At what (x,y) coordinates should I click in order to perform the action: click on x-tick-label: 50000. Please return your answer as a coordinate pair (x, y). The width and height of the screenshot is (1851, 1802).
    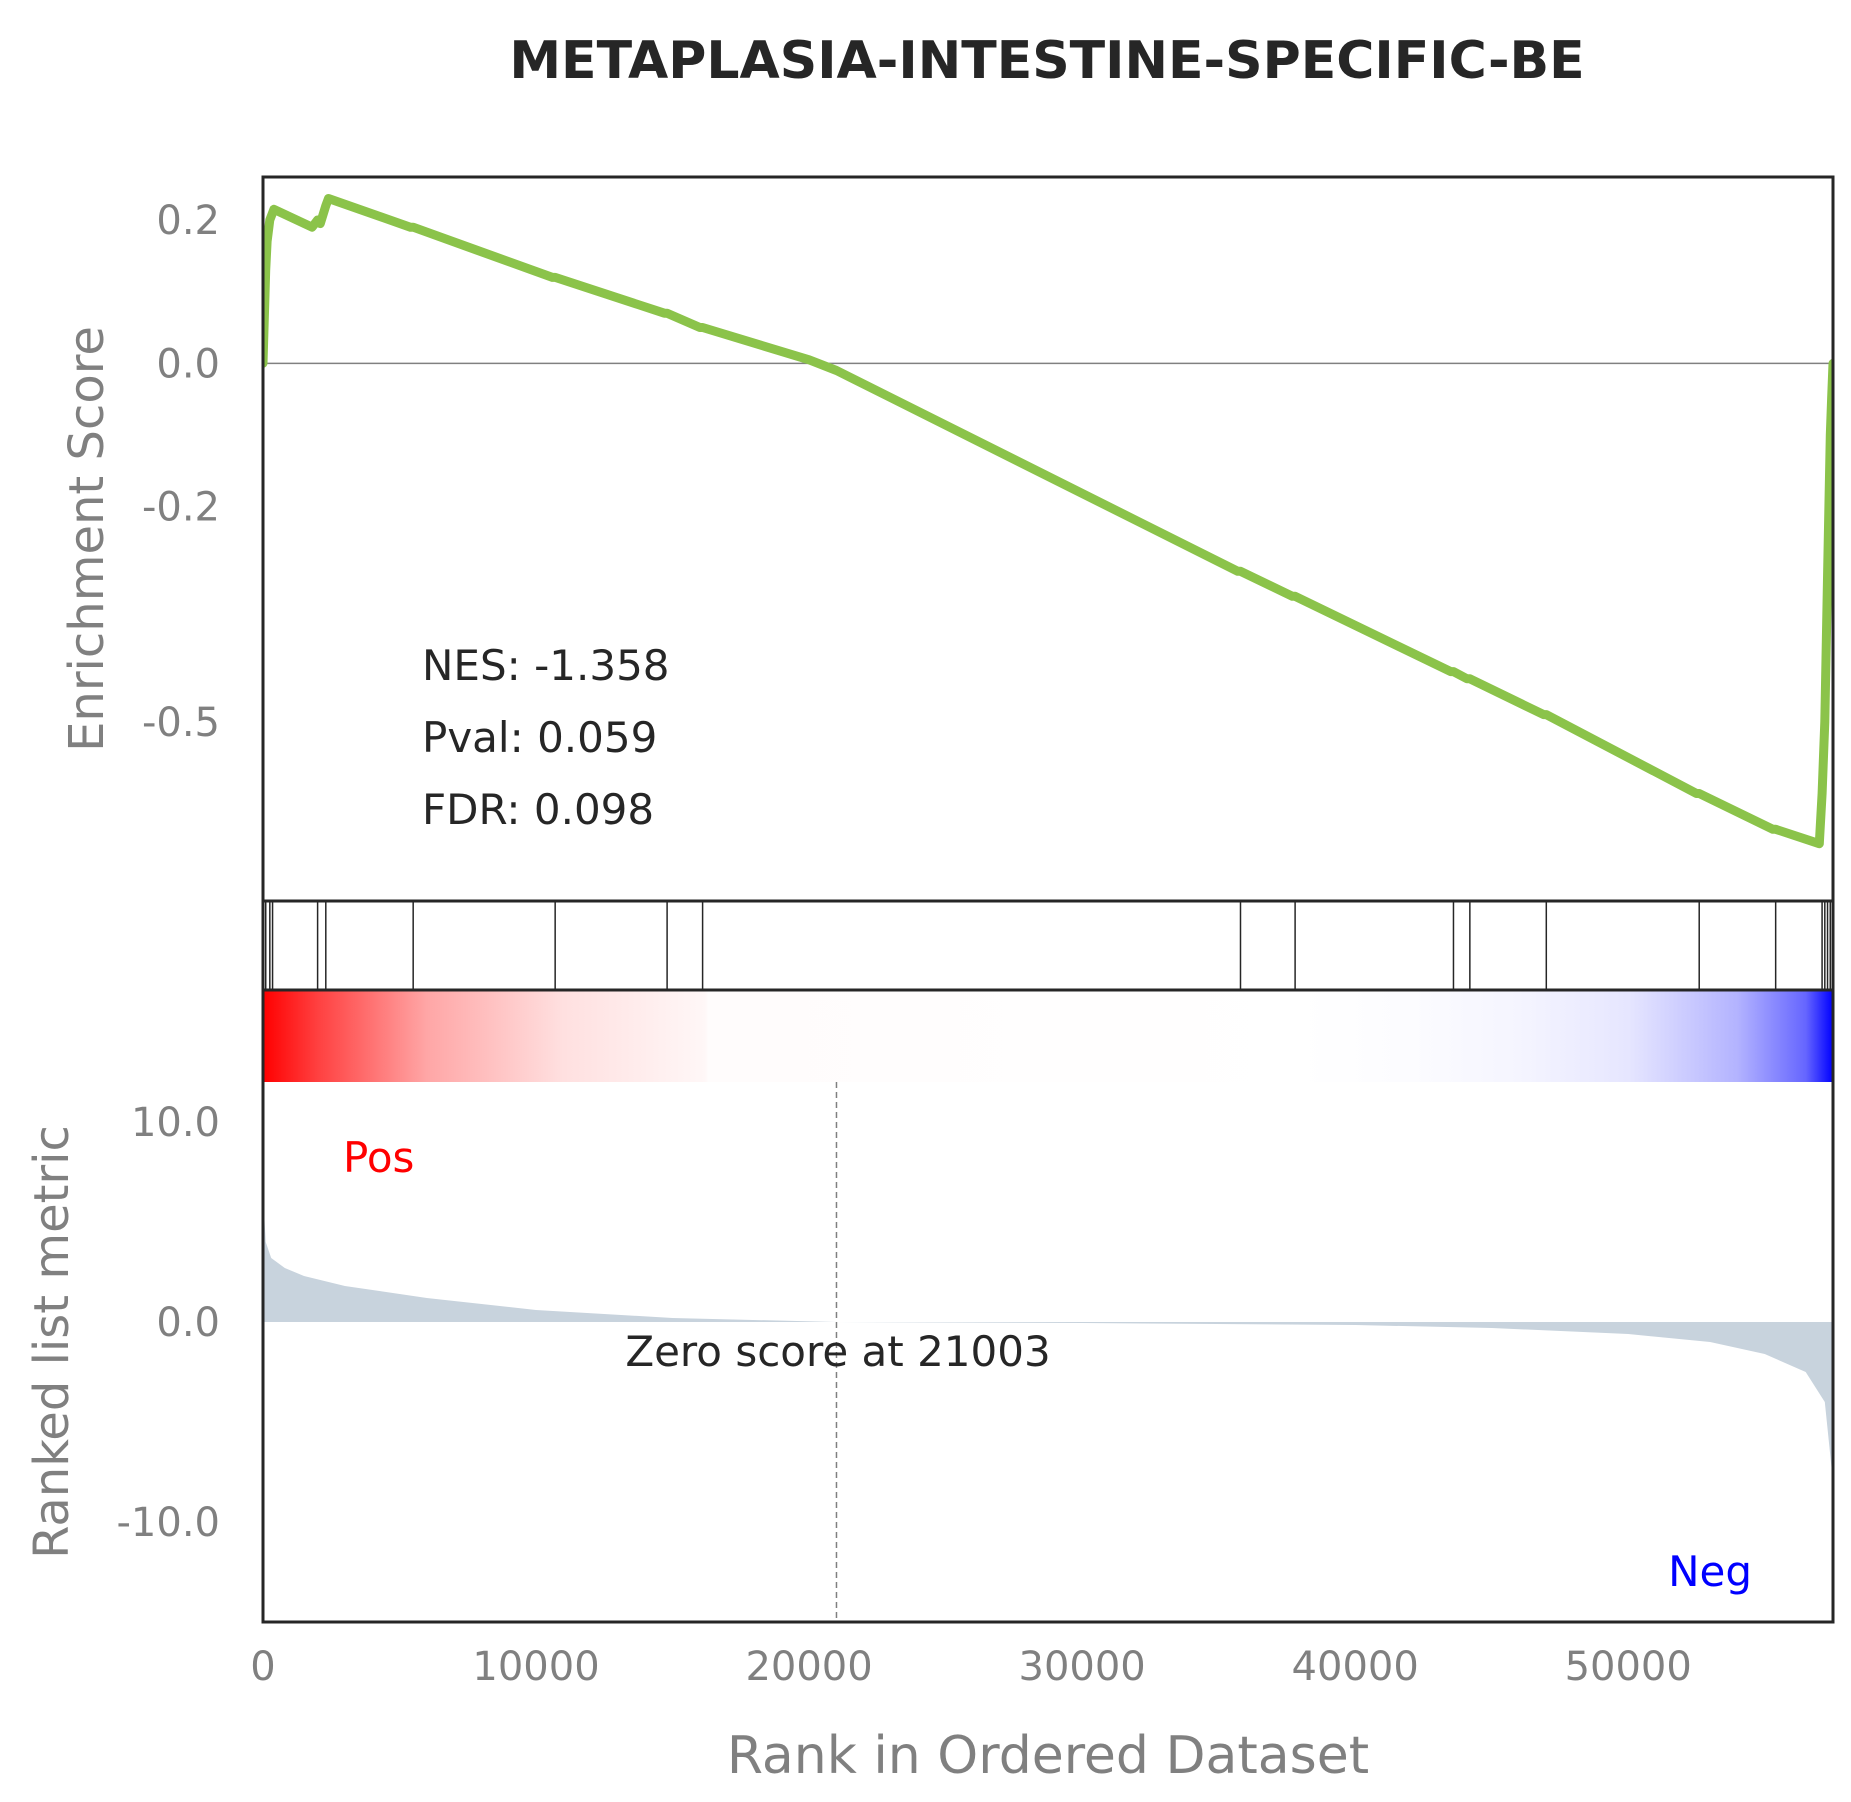
    Looking at the image, I should click on (1628, 1667).